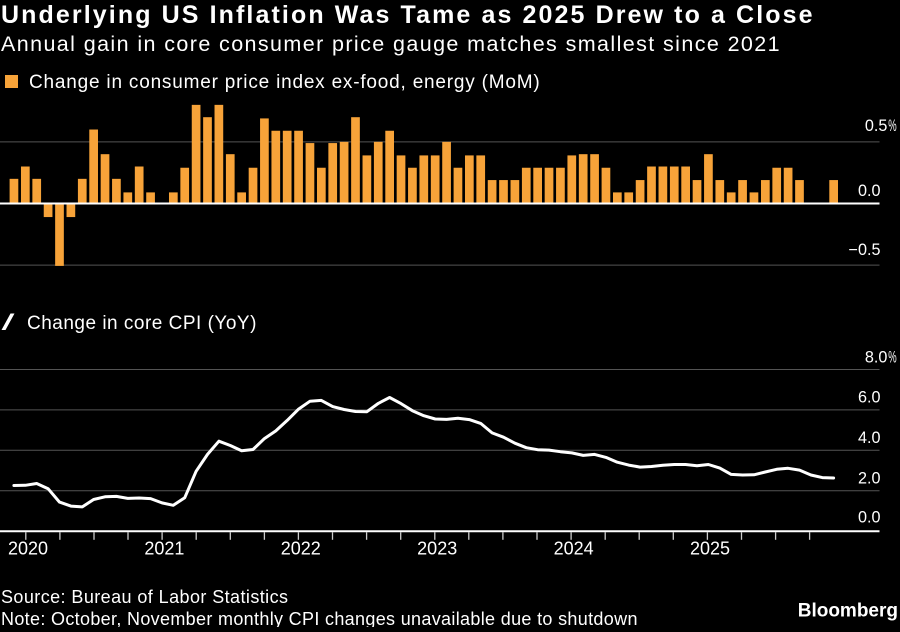  Describe the element at coordinates (28, 549) in the screenshot. I see `svg-text: 2020` at that location.